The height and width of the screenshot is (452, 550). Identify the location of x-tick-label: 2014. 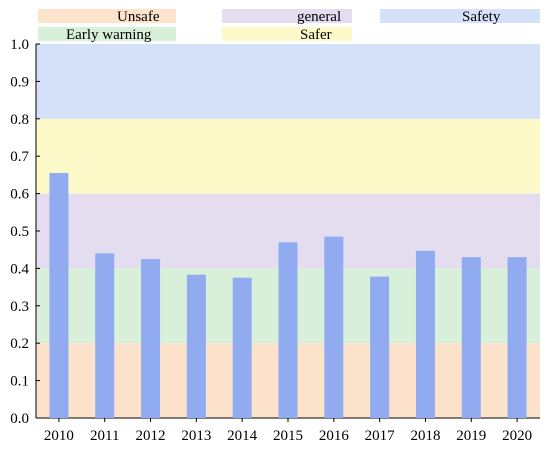
(242, 436).